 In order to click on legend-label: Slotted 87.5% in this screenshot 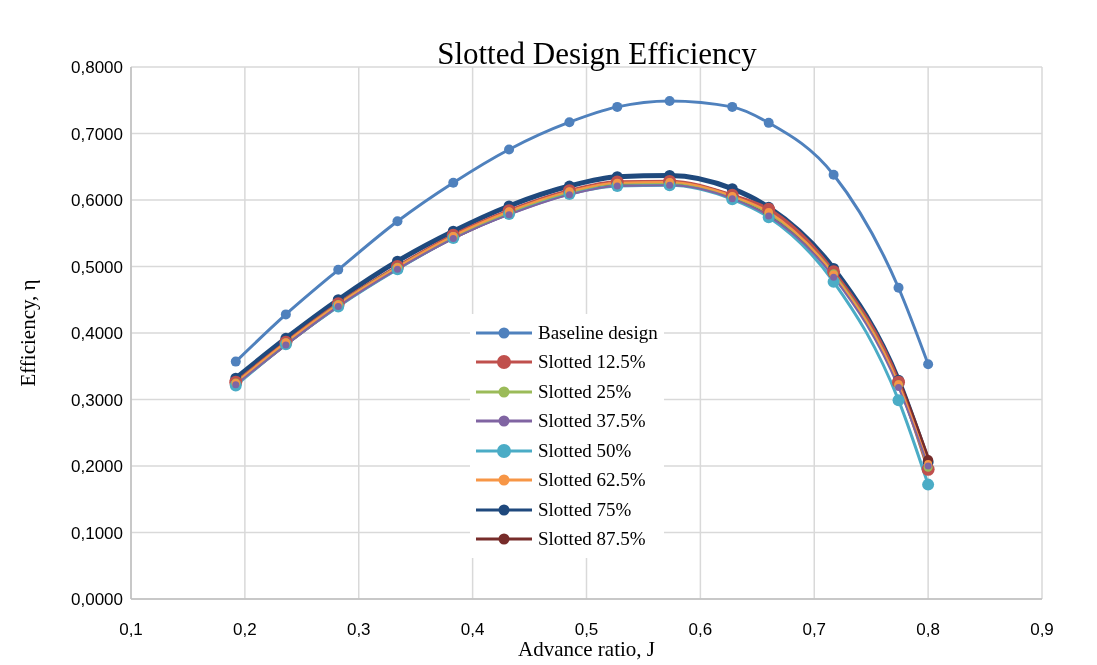, I will do `click(592, 539)`.